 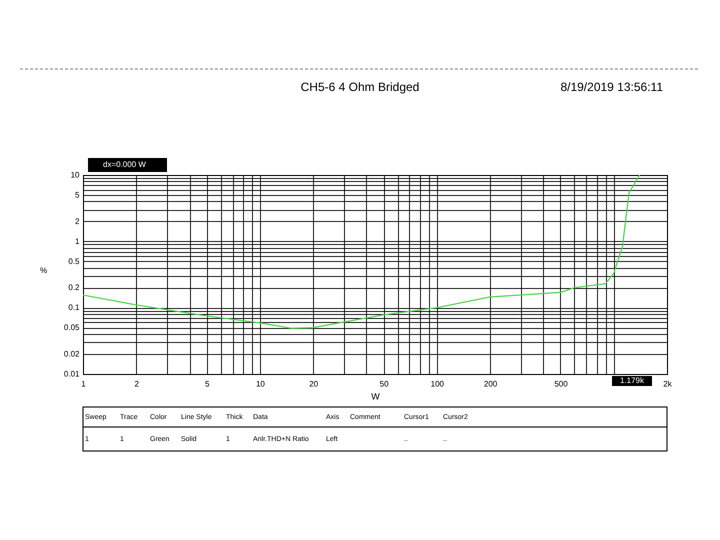 I want to click on y-axis-title: %, so click(x=44, y=270).